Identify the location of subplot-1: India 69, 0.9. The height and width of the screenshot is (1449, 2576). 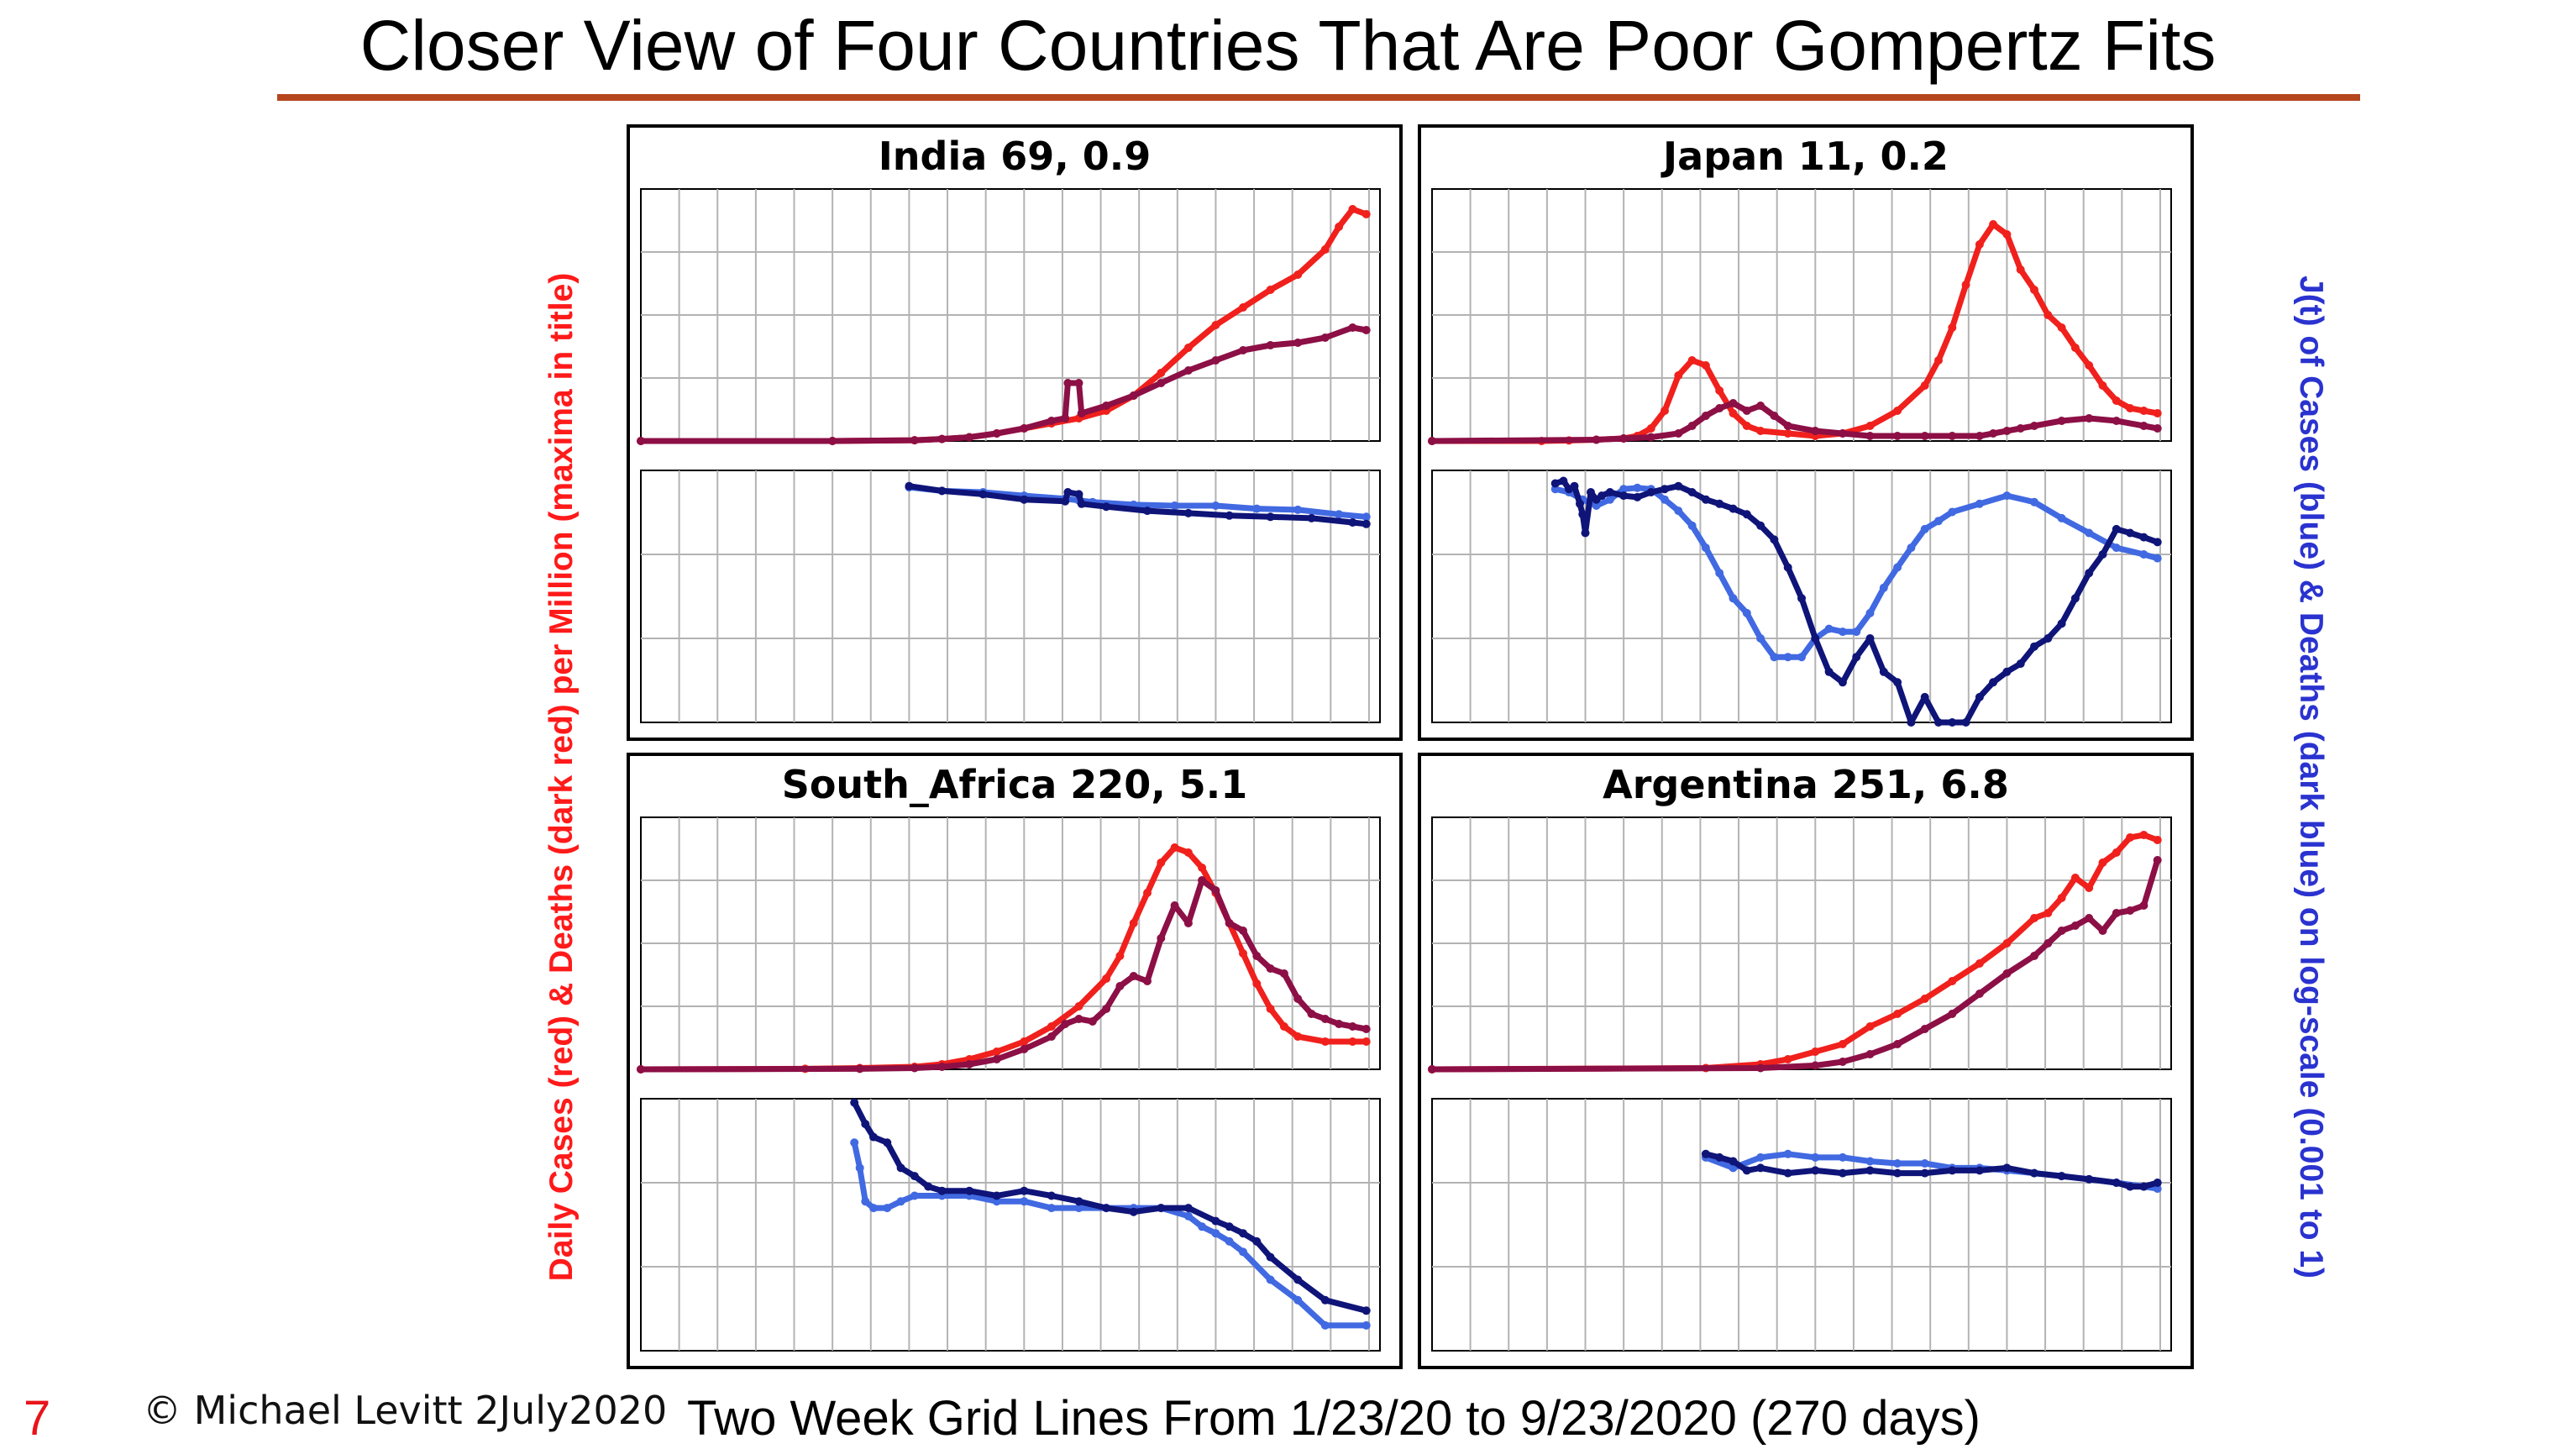
(1015, 432).